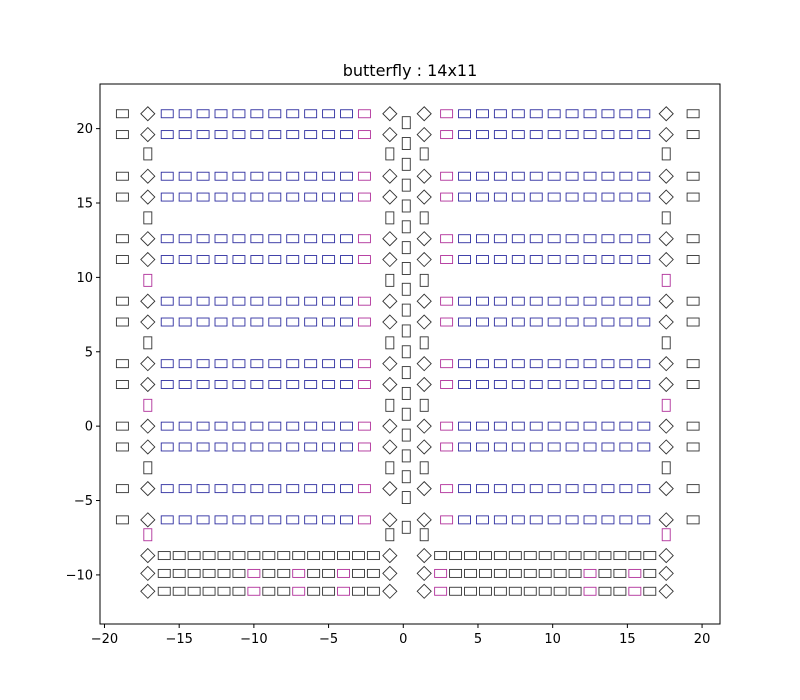  Describe the element at coordinates (89, 352) in the screenshot. I see `y-tick-label: 5` at that location.